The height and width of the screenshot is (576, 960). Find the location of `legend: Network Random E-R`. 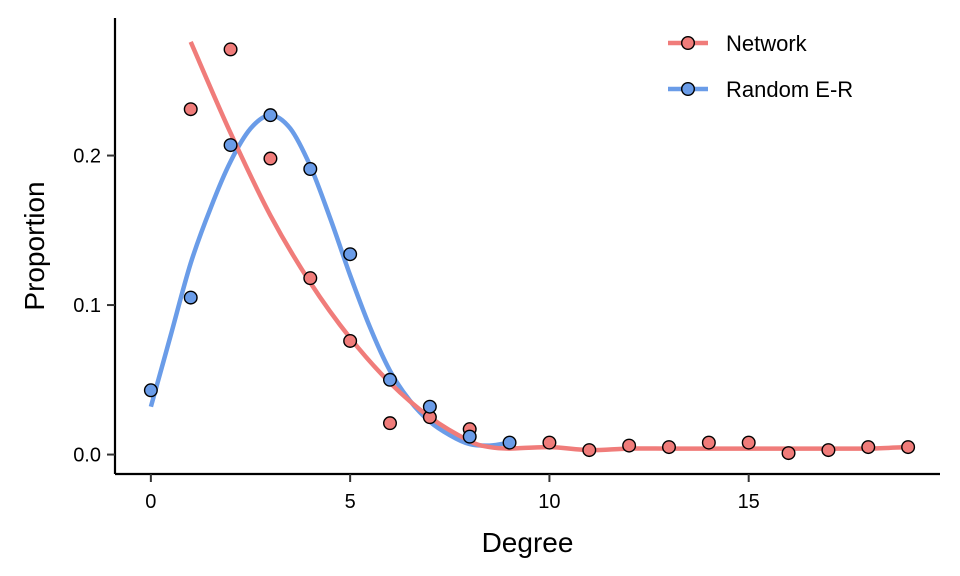

legend: Network Random E-R is located at coordinates (760, 66).